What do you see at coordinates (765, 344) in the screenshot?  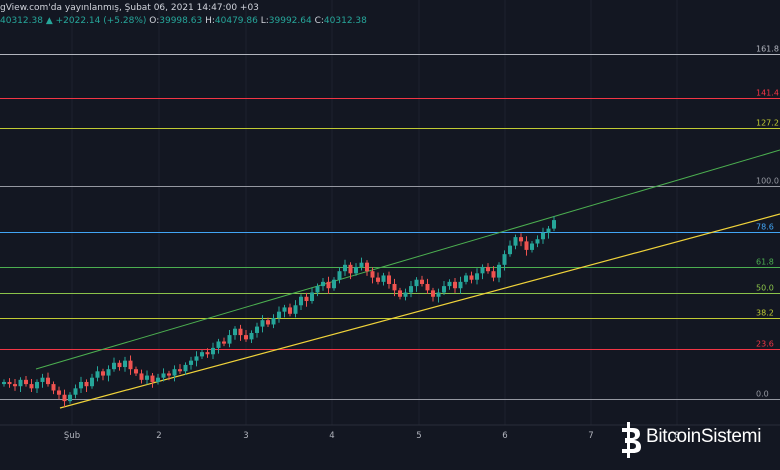 I see `fib-label: 23.6` at bounding box center [765, 344].